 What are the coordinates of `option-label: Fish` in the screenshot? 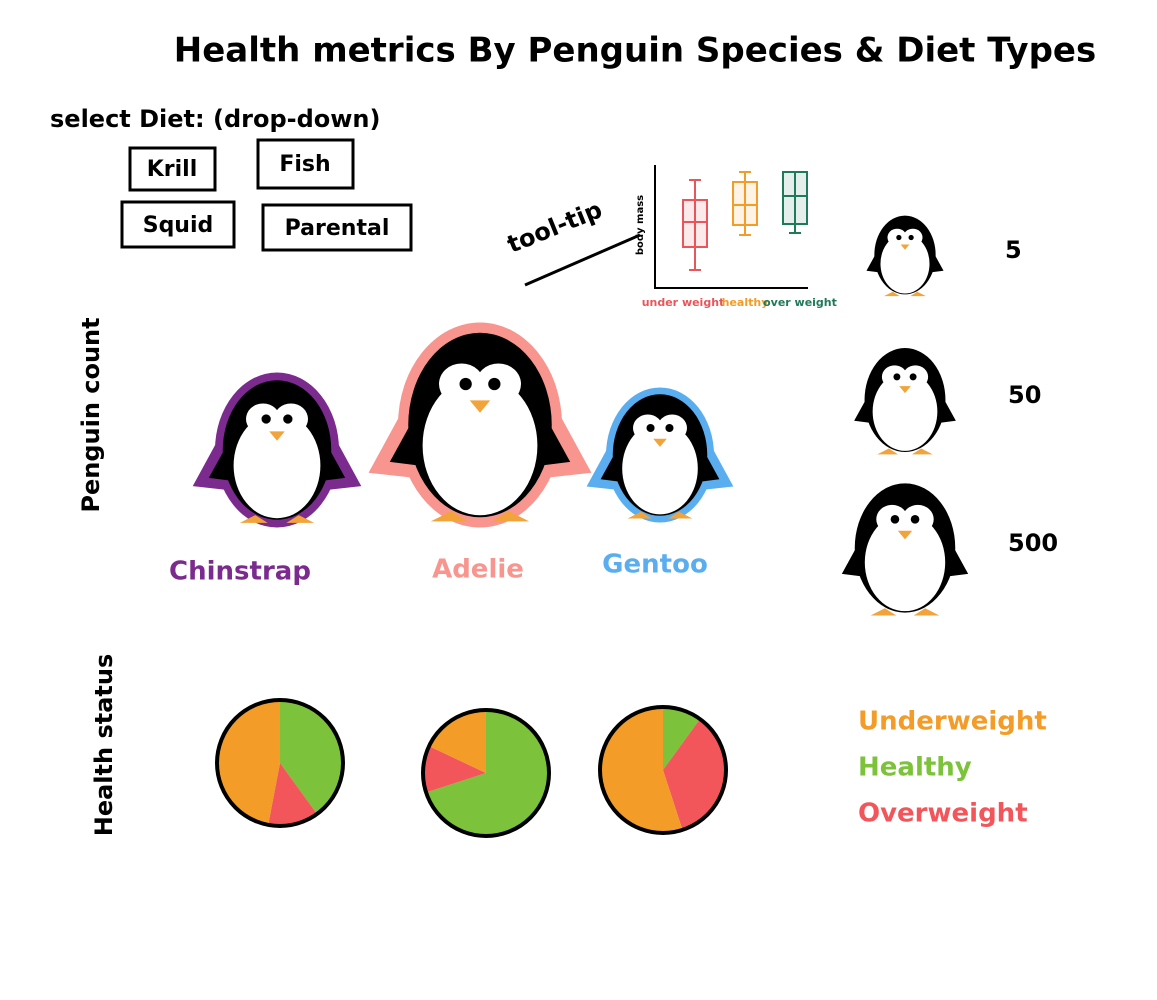 It's located at (304, 164).